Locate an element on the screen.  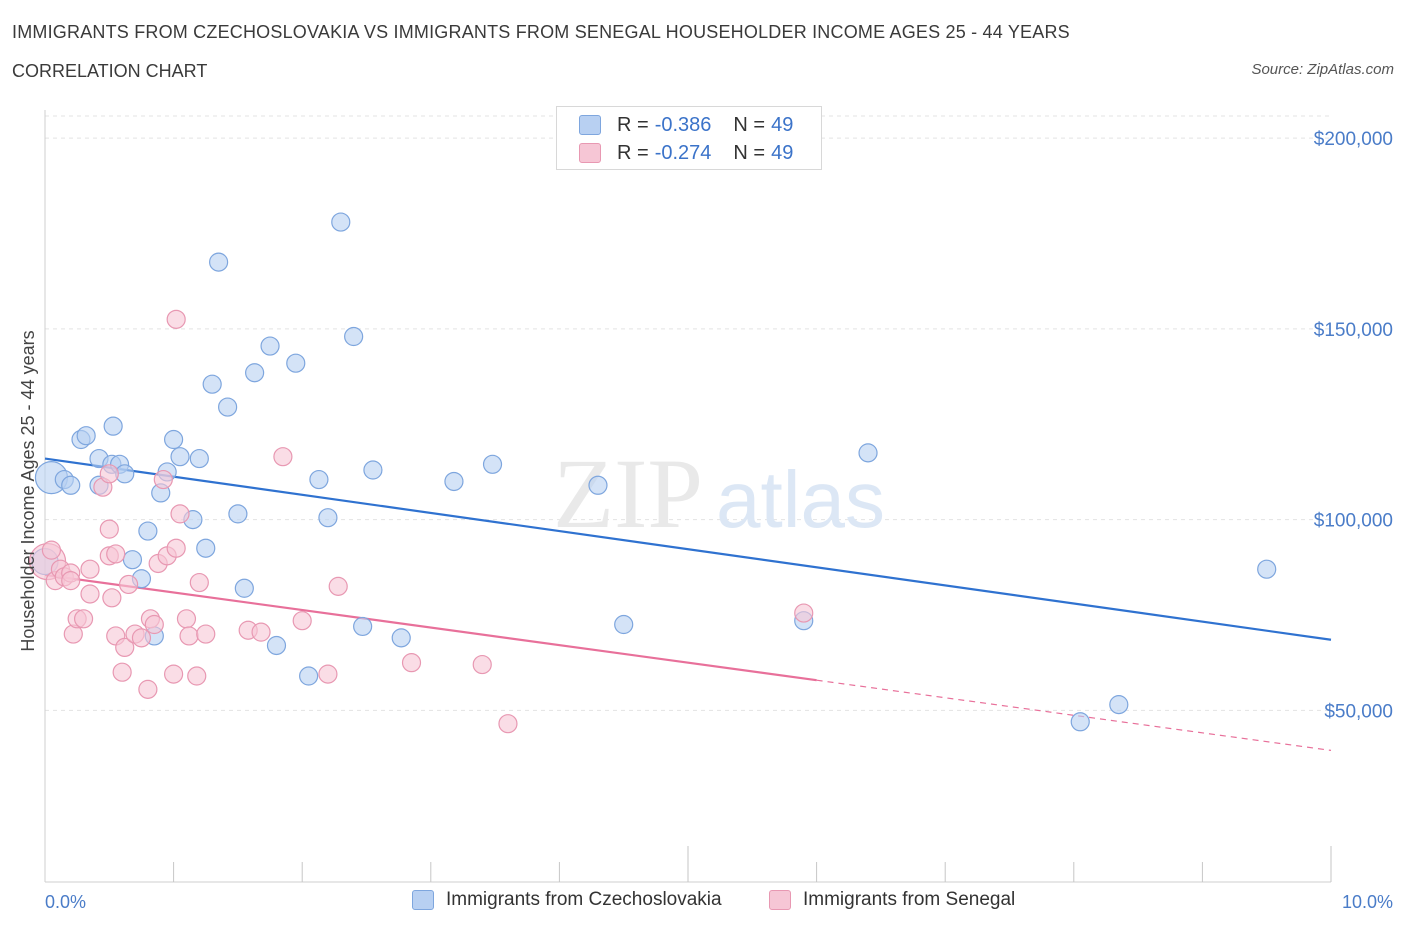
y-axis-title: Householder Income Ages 25 - 44 years is located at coordinates (28, 490).